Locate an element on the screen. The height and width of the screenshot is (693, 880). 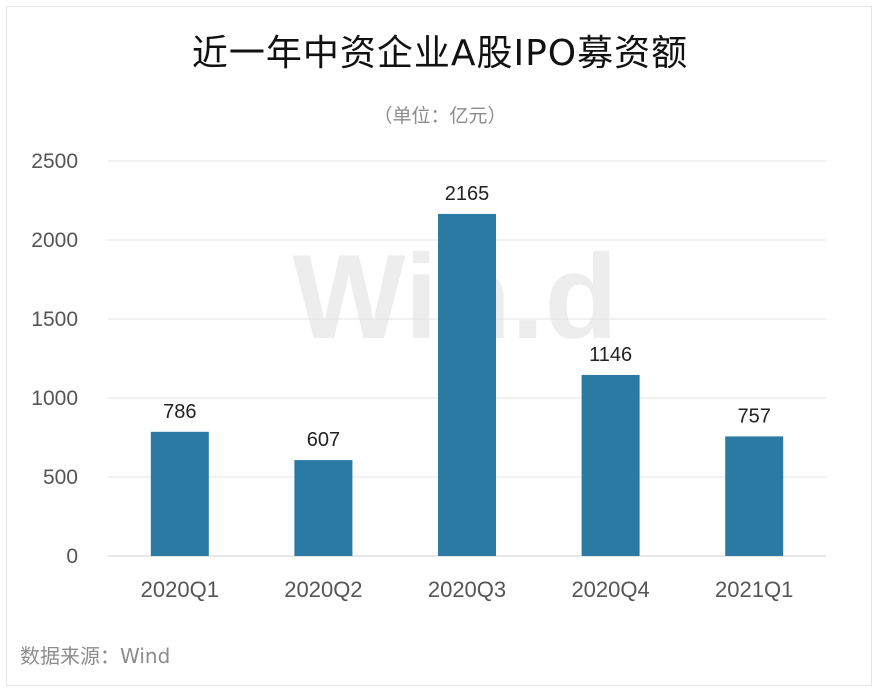
data-label: 1146 is located at coordinates (610, 355).